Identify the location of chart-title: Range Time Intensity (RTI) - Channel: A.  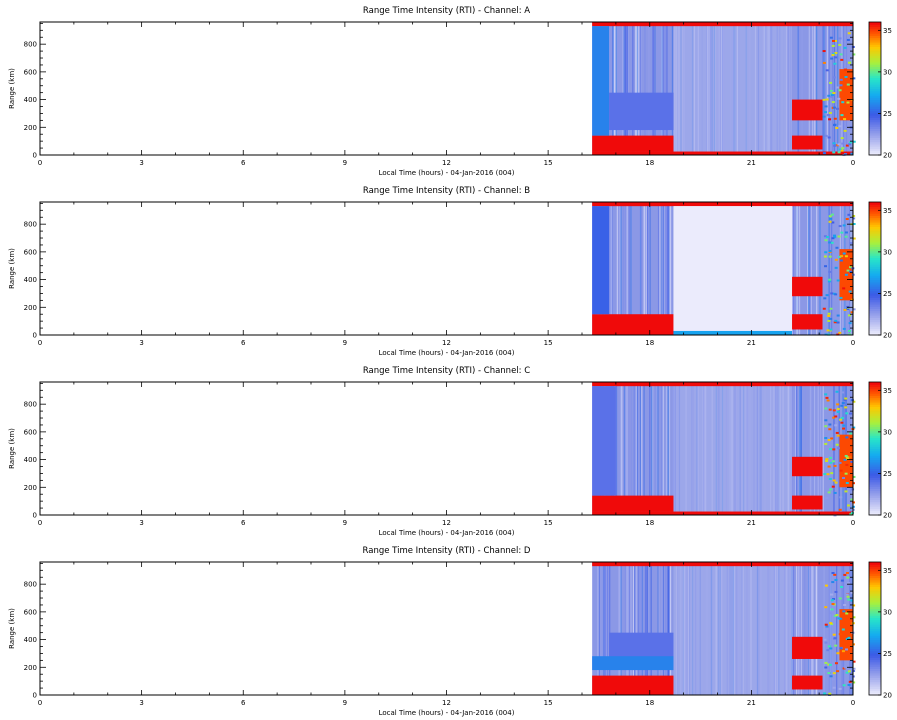
(446, 11).